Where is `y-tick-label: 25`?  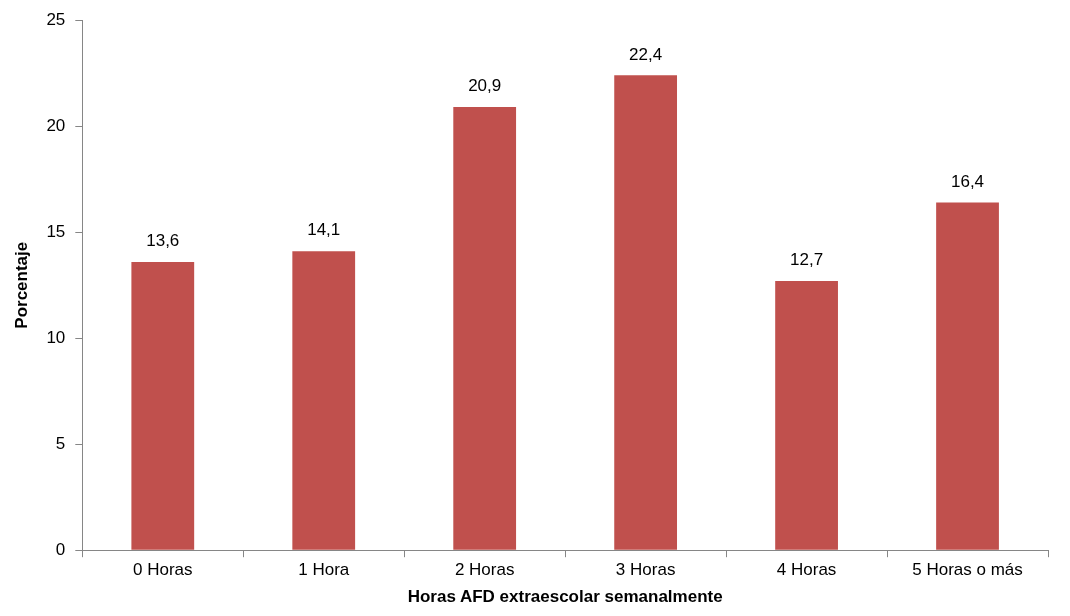
y-tick-label: 25 is located at coordinates (56, 19).